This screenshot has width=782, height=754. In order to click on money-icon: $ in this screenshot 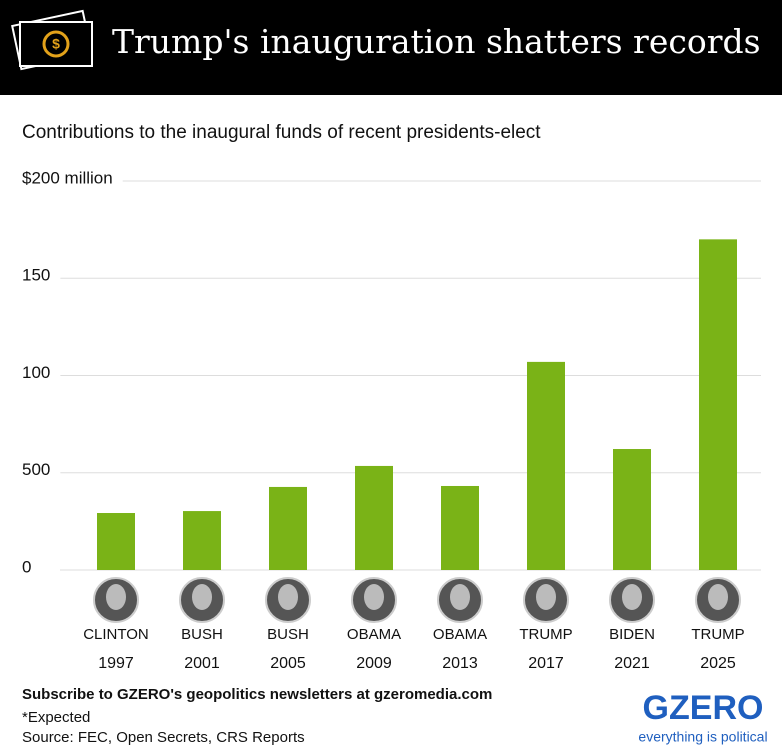, I will do `click(52, 40)`.